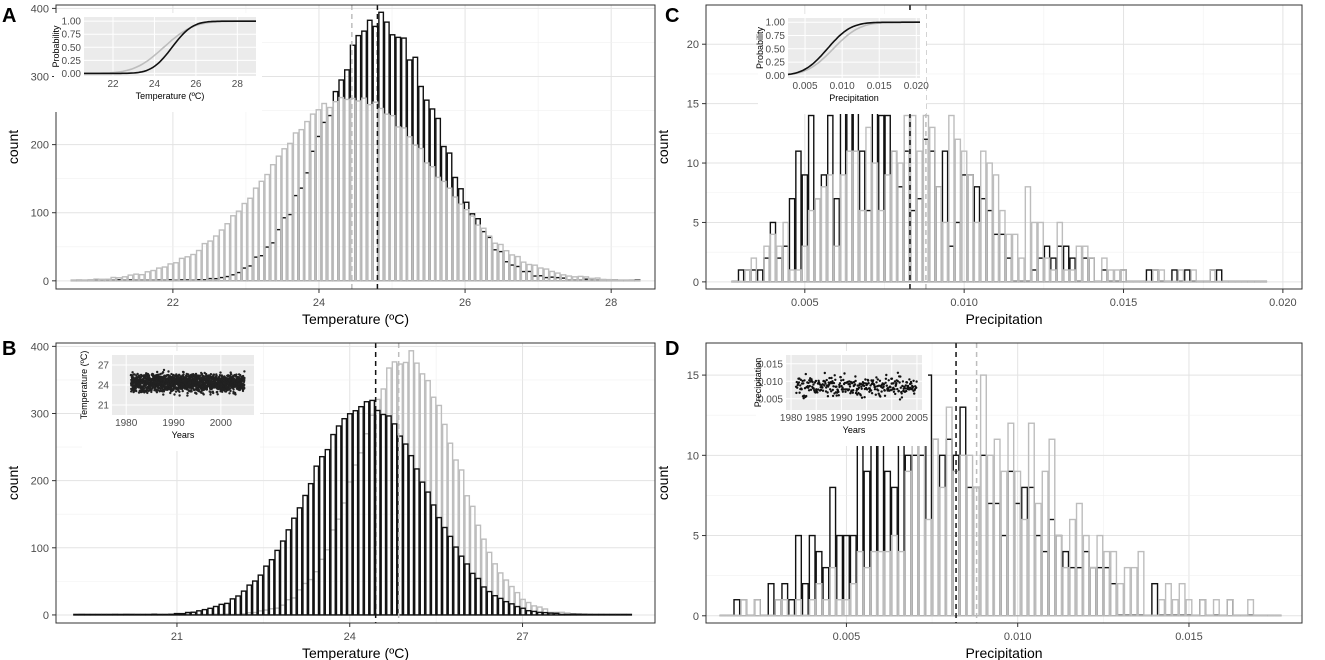 This screenshot has width=1325, height=660. Describe the element at coordinates (917, 418) in the screenshot. I see `inset-x-tick-label: 2005` at that location.